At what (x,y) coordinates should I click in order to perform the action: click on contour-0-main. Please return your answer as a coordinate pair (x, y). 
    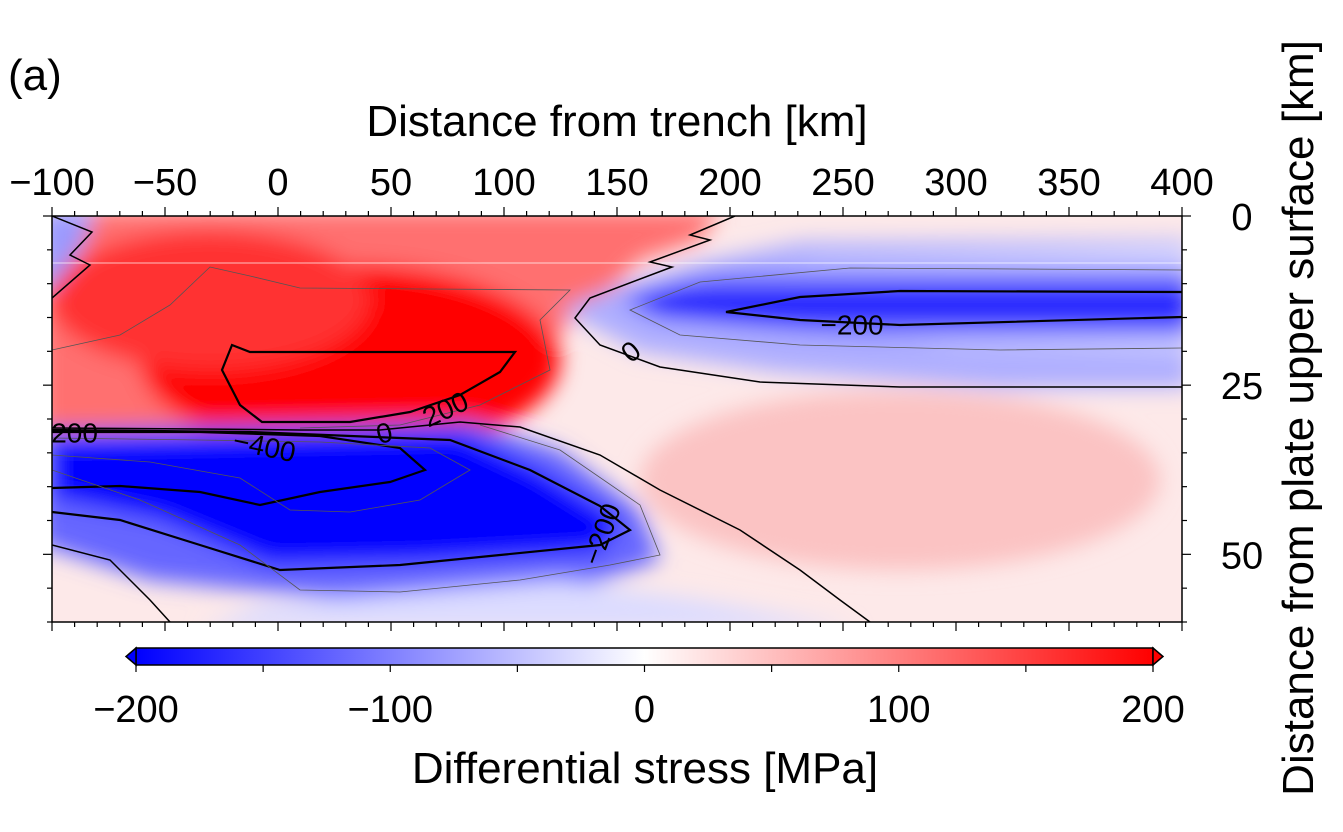
    Looking at the image, I should click on (461, 521).